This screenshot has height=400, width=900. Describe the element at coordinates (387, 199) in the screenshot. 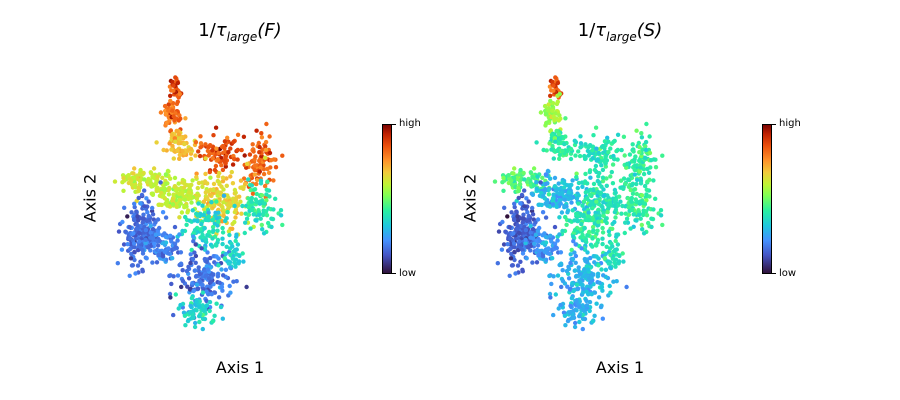

I see `colorbar` at that location.